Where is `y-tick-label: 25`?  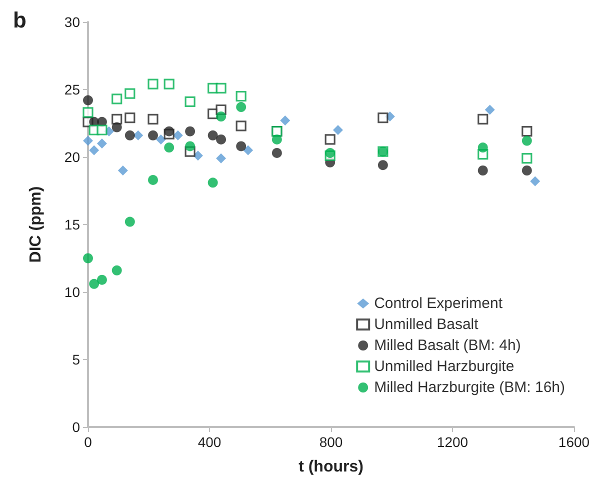 y-tick-label: 25 is located at coordinates (72, 90).